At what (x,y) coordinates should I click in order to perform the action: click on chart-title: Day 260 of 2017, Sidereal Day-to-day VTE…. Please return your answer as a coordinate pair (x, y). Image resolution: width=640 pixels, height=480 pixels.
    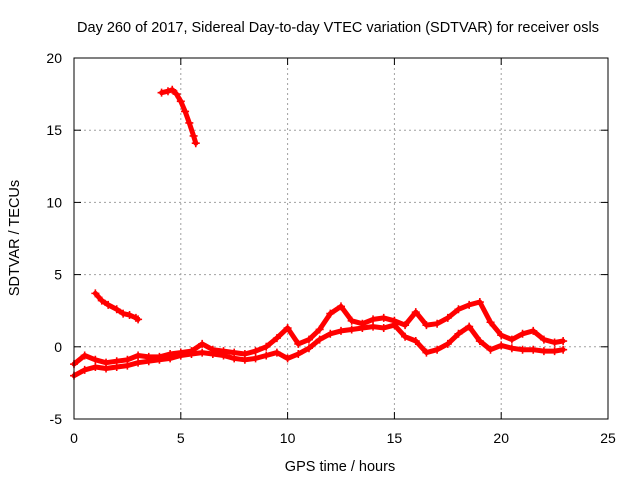
    Looking at the image, I should click on (338, 28).